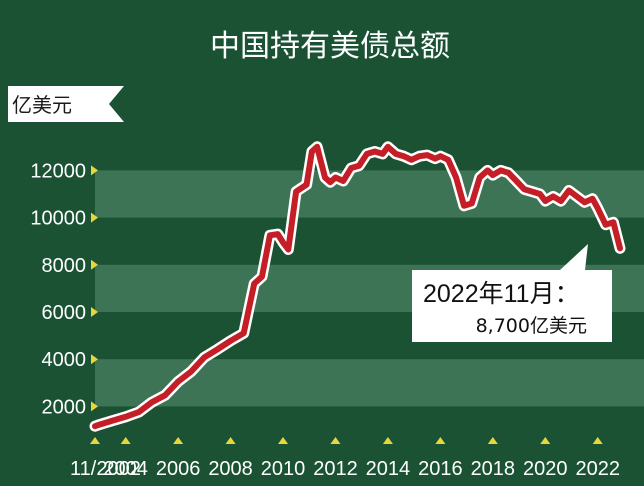 Image resolution: width=644 pixels, height=486 pixels. What do you see at coordinates (388, 469) in the screenshot?
I see `x-tick-label: 2014` at bounding box center [388, 469].